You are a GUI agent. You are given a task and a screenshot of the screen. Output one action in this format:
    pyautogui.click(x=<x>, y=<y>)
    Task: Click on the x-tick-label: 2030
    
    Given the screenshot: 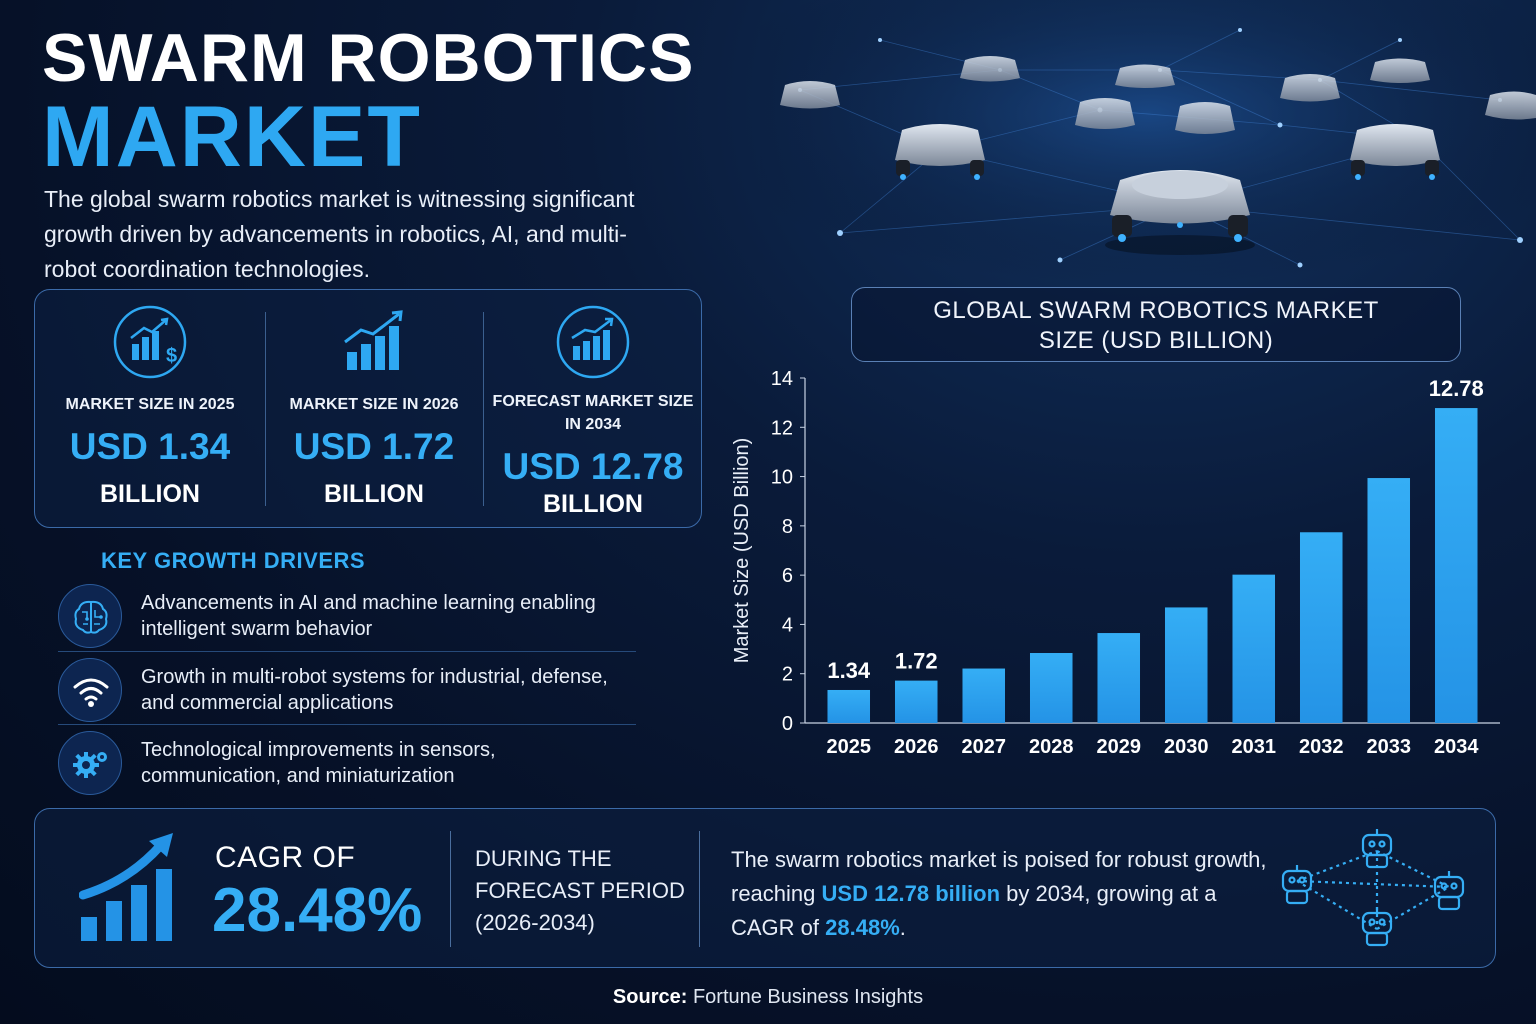 What is the action you would take?
    pyautogui.click(x=1186, y=747)
    